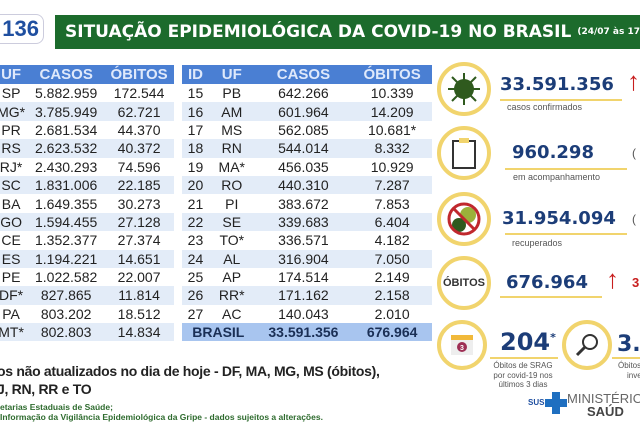 The width and height of the screenshot is (640, 424). I want to click on table-cell: 74.596, so click(139, 166).